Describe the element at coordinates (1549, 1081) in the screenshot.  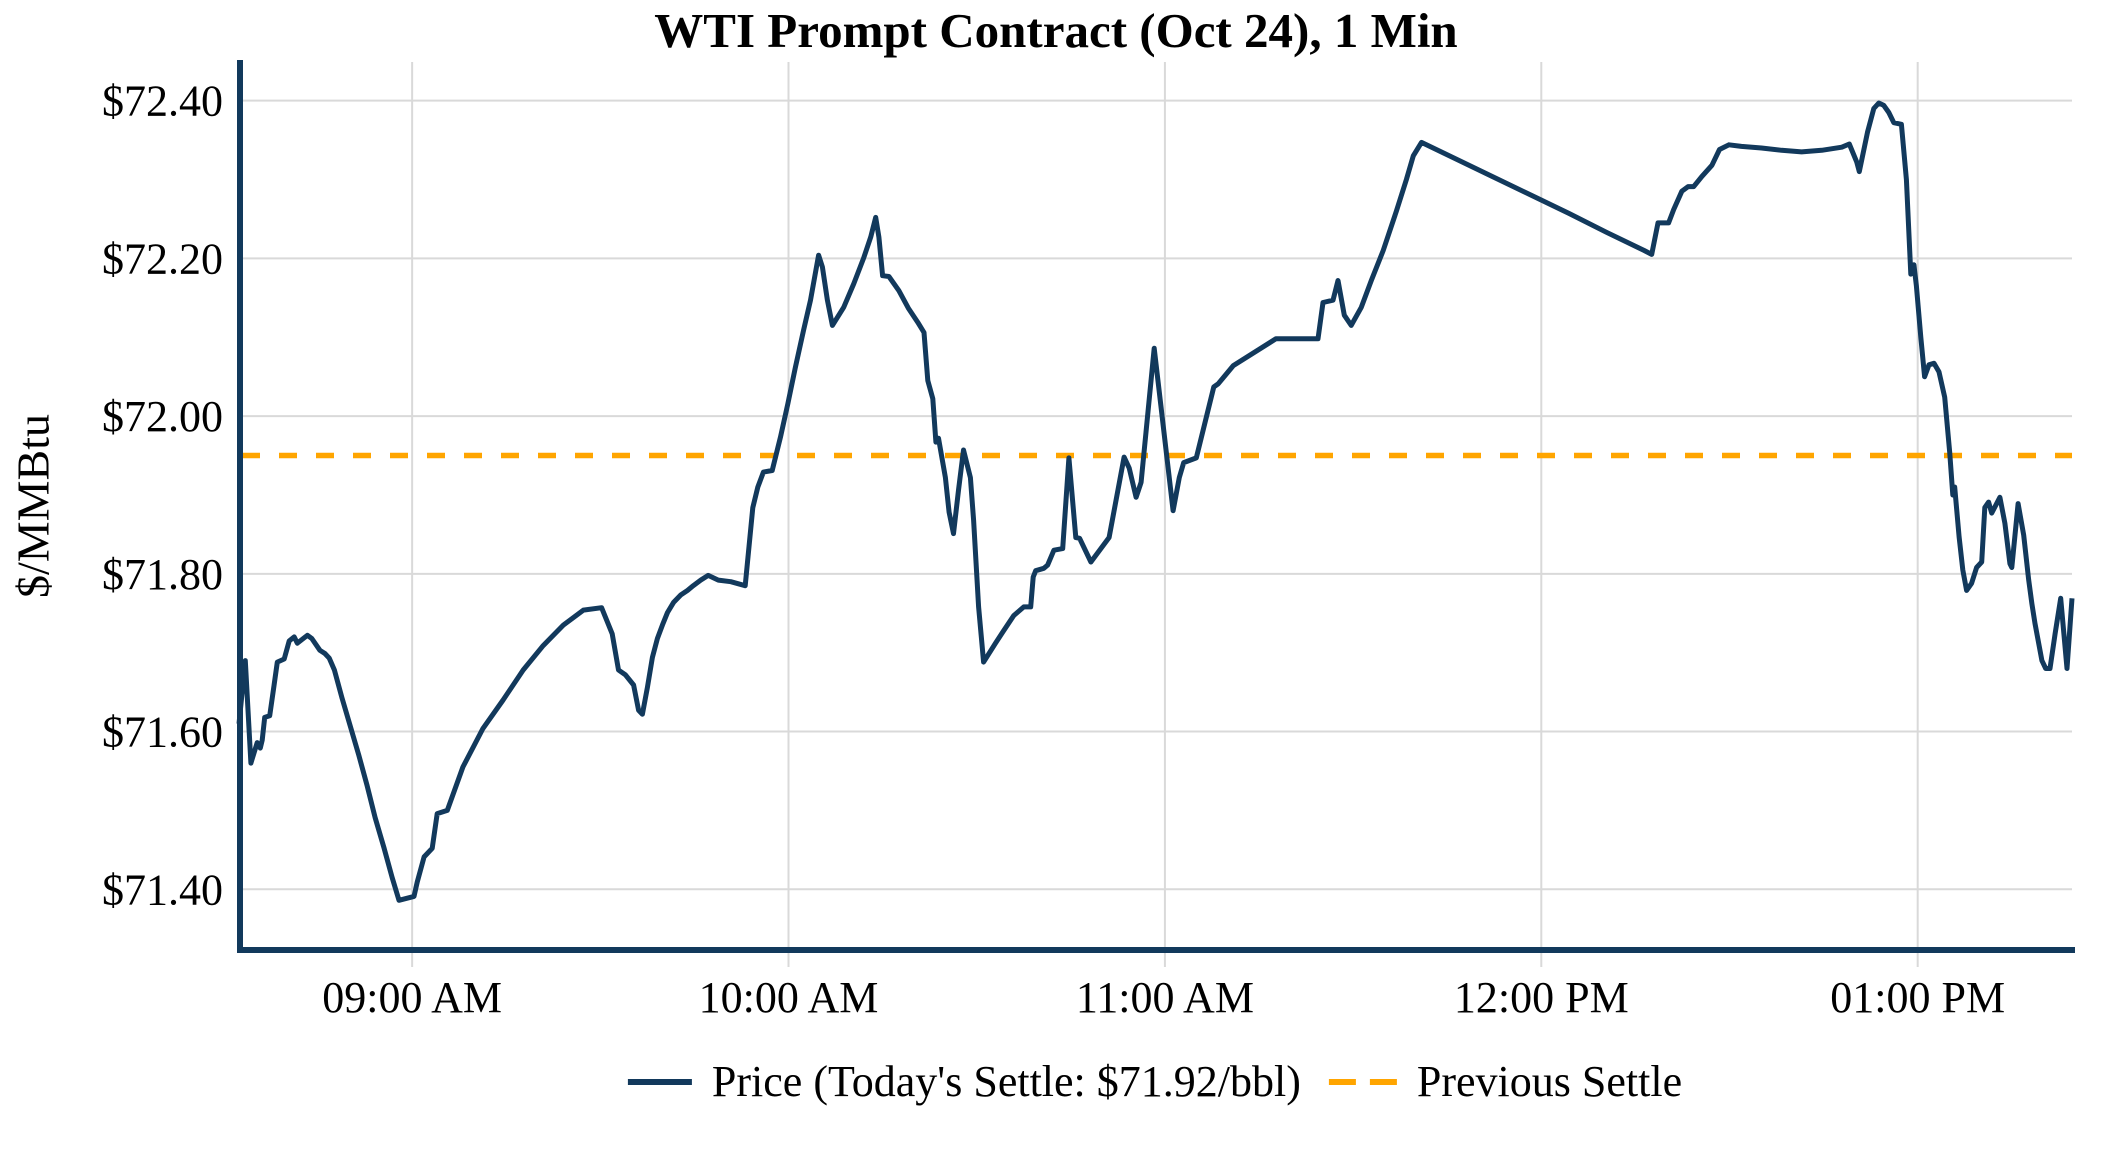
I see `legend-previous-settle-label: Previous Settle` at that location.